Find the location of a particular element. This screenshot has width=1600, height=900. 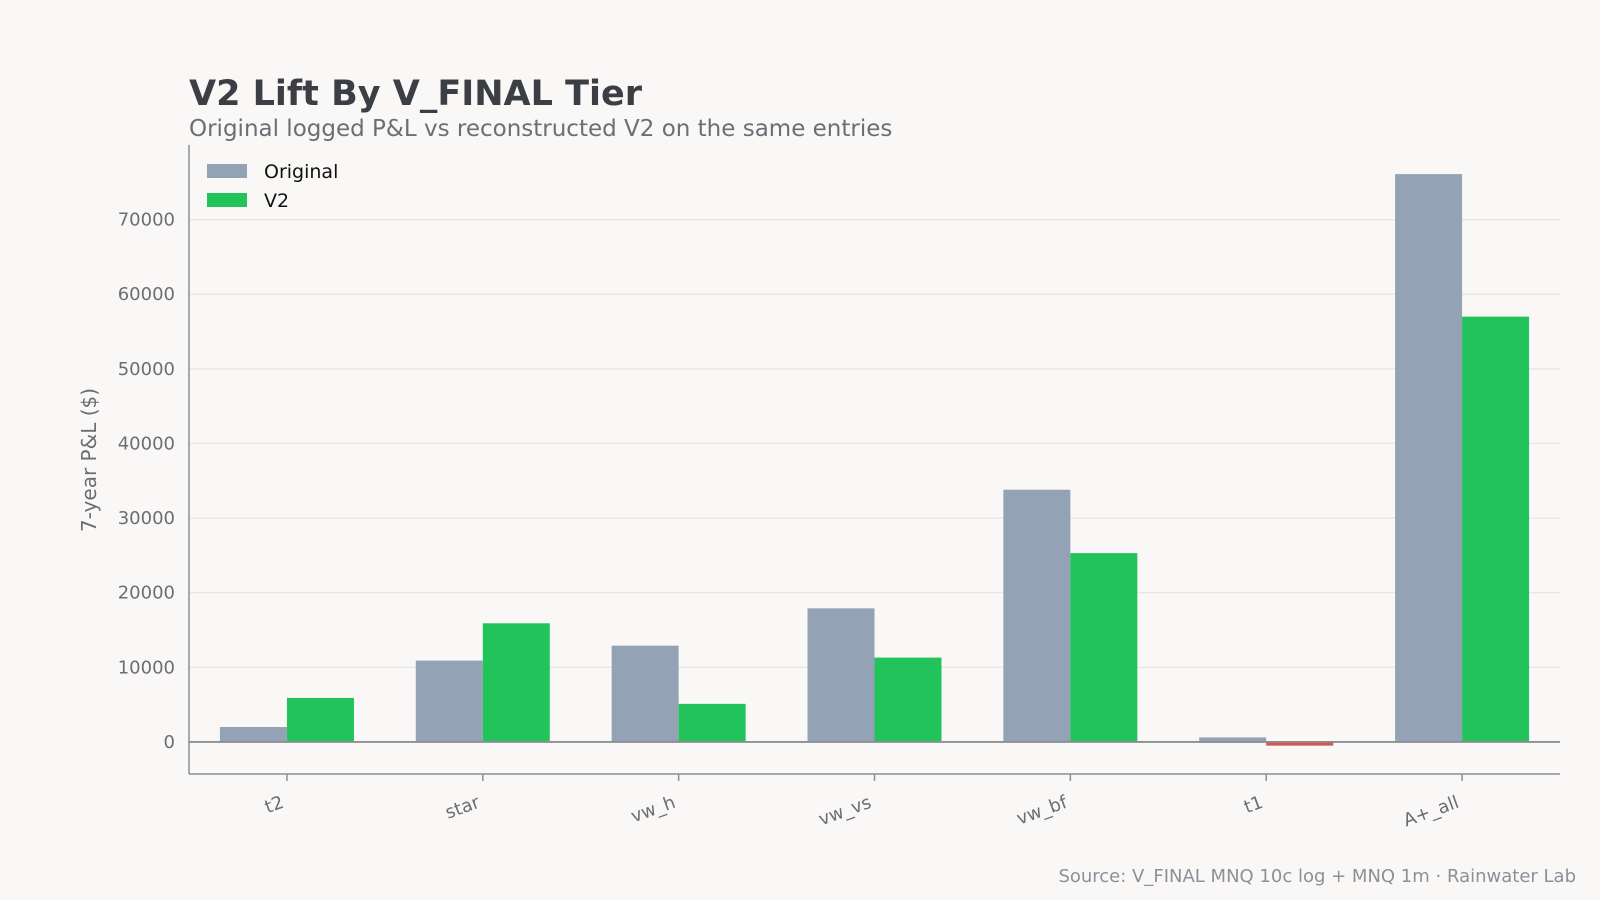

legend-swatch-v2 is located at coordinates (227, 200).